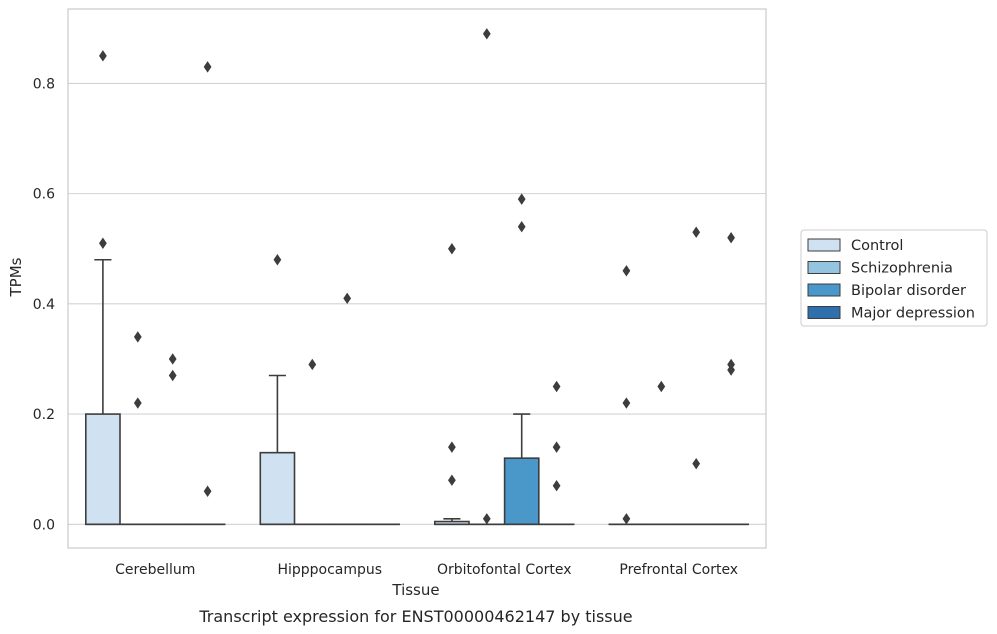 This screenshot has height=634, width=997. What do you see at coordinates (44, 415) in the screenshot?
I see `y-tick-label: 0.2` at bounding box center [44, 415].